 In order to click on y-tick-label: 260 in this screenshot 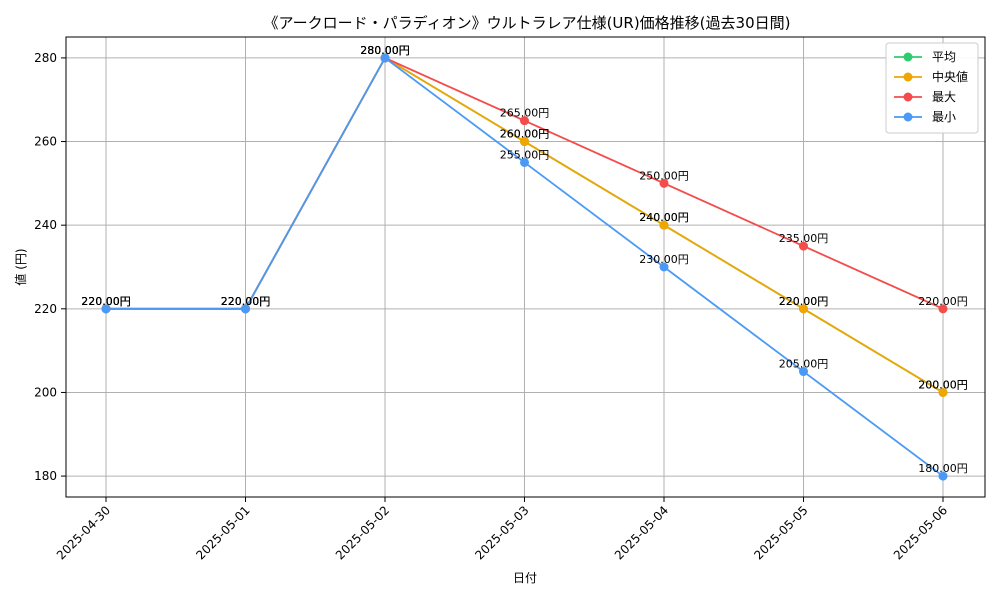, I will do `click(45, 142)`.